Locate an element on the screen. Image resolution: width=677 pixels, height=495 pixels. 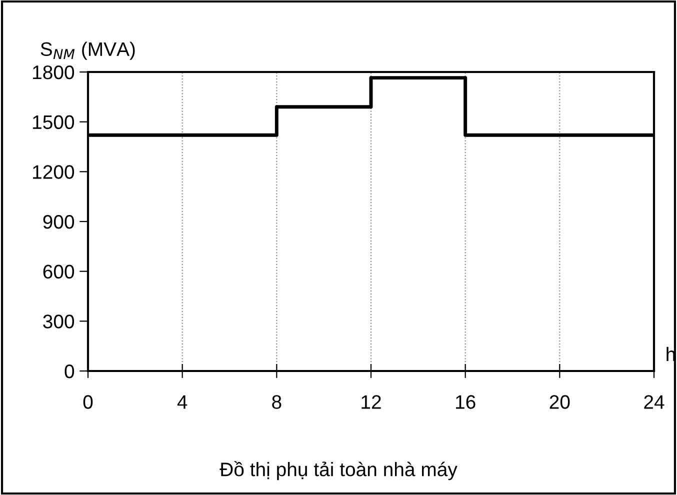
x-tick-label: 24 is located at coordinates (654, 402).